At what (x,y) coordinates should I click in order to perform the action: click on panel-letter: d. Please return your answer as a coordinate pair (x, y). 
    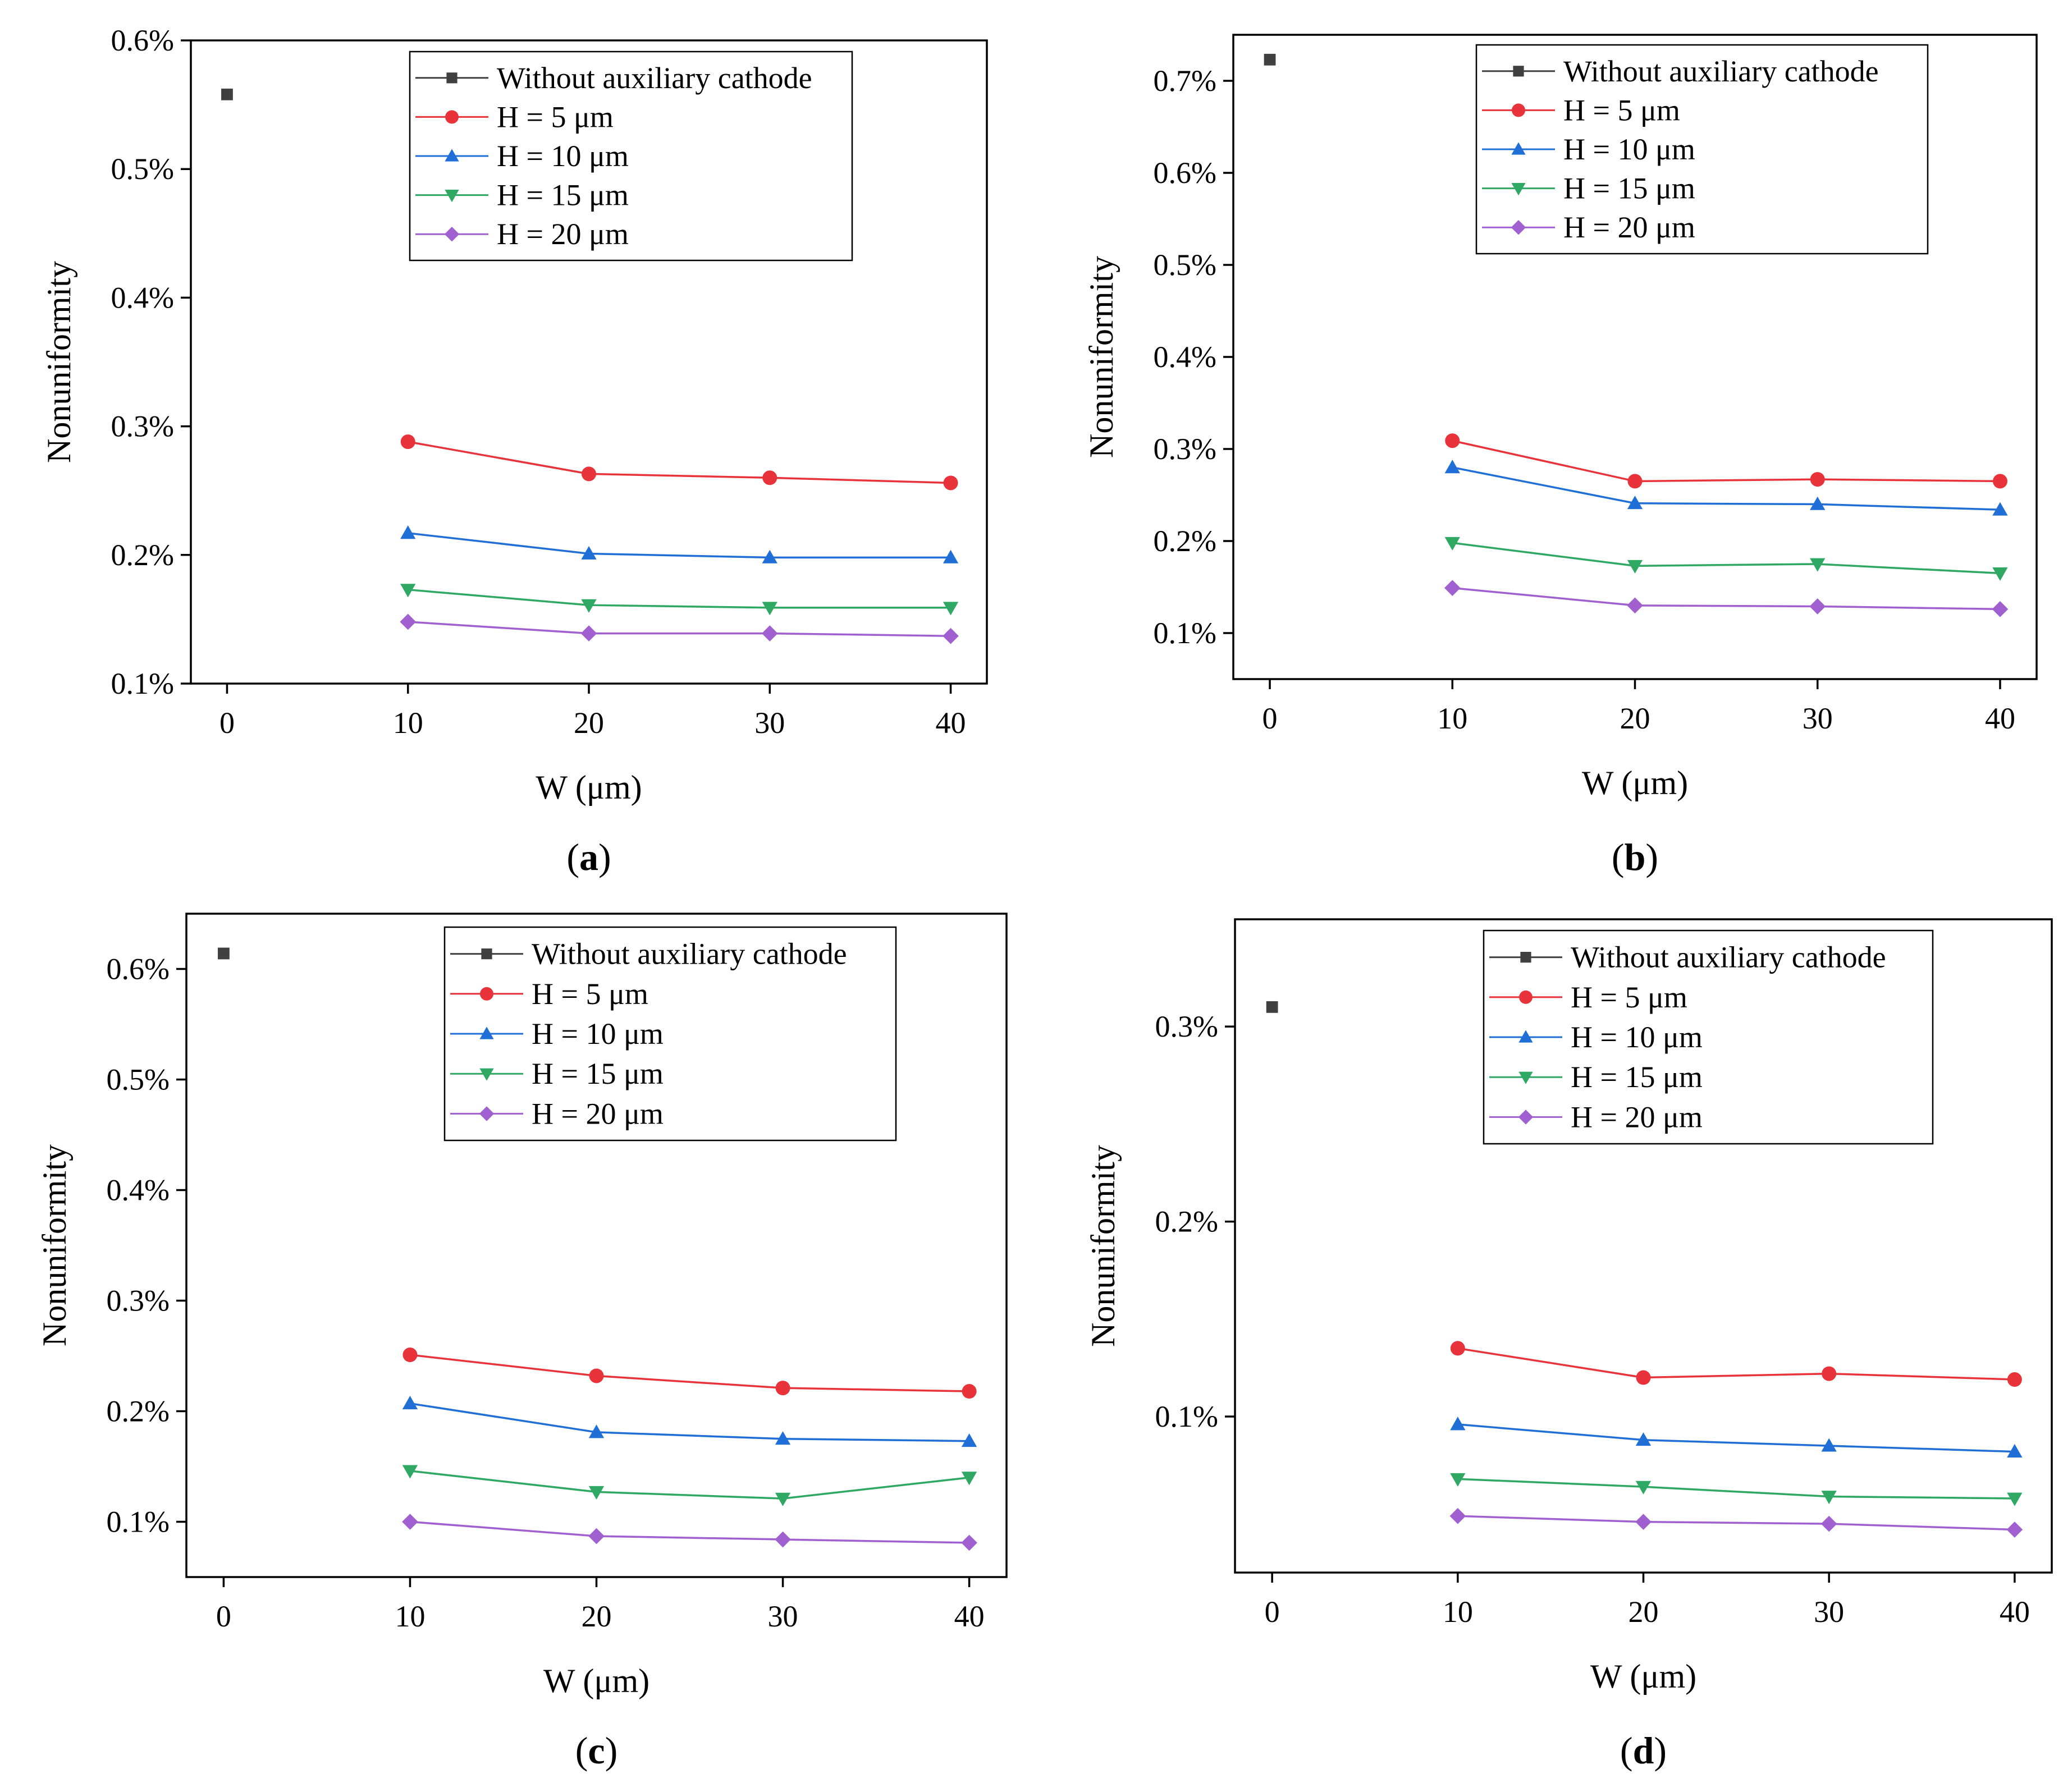
    Looking at the image, I should click on (1644, 1751).